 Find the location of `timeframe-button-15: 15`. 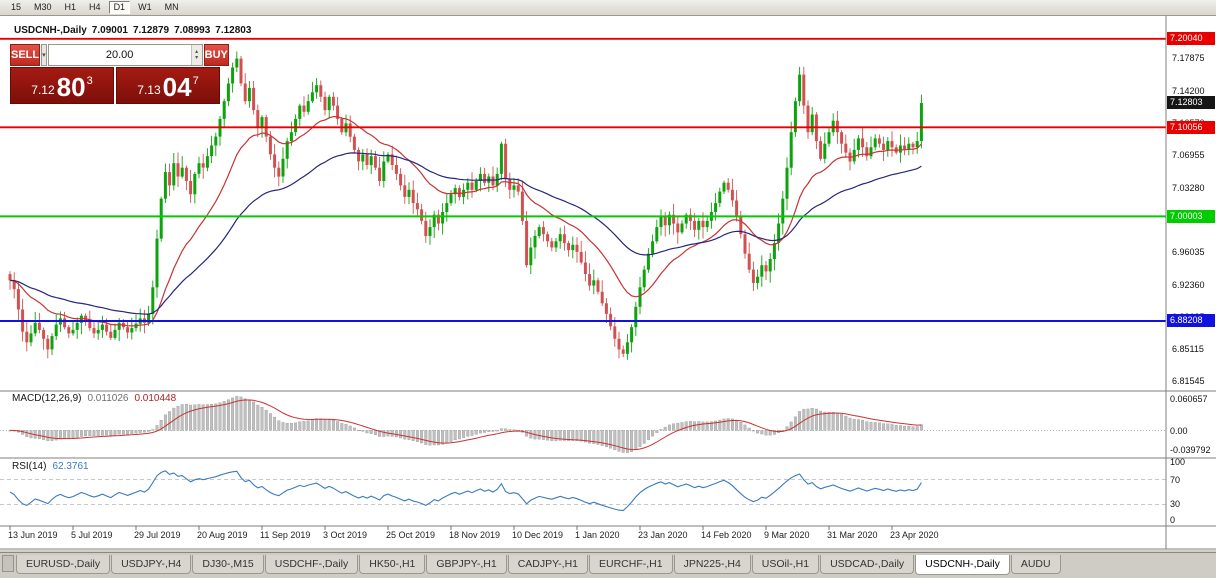

timeframe-button-15: 15 is located at coordinates (16, 7).